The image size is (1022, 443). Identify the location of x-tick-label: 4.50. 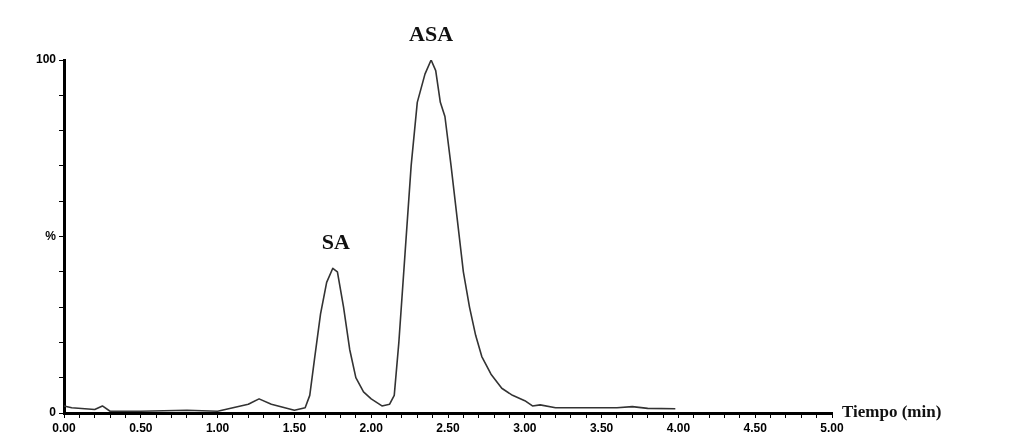
(755, 427).